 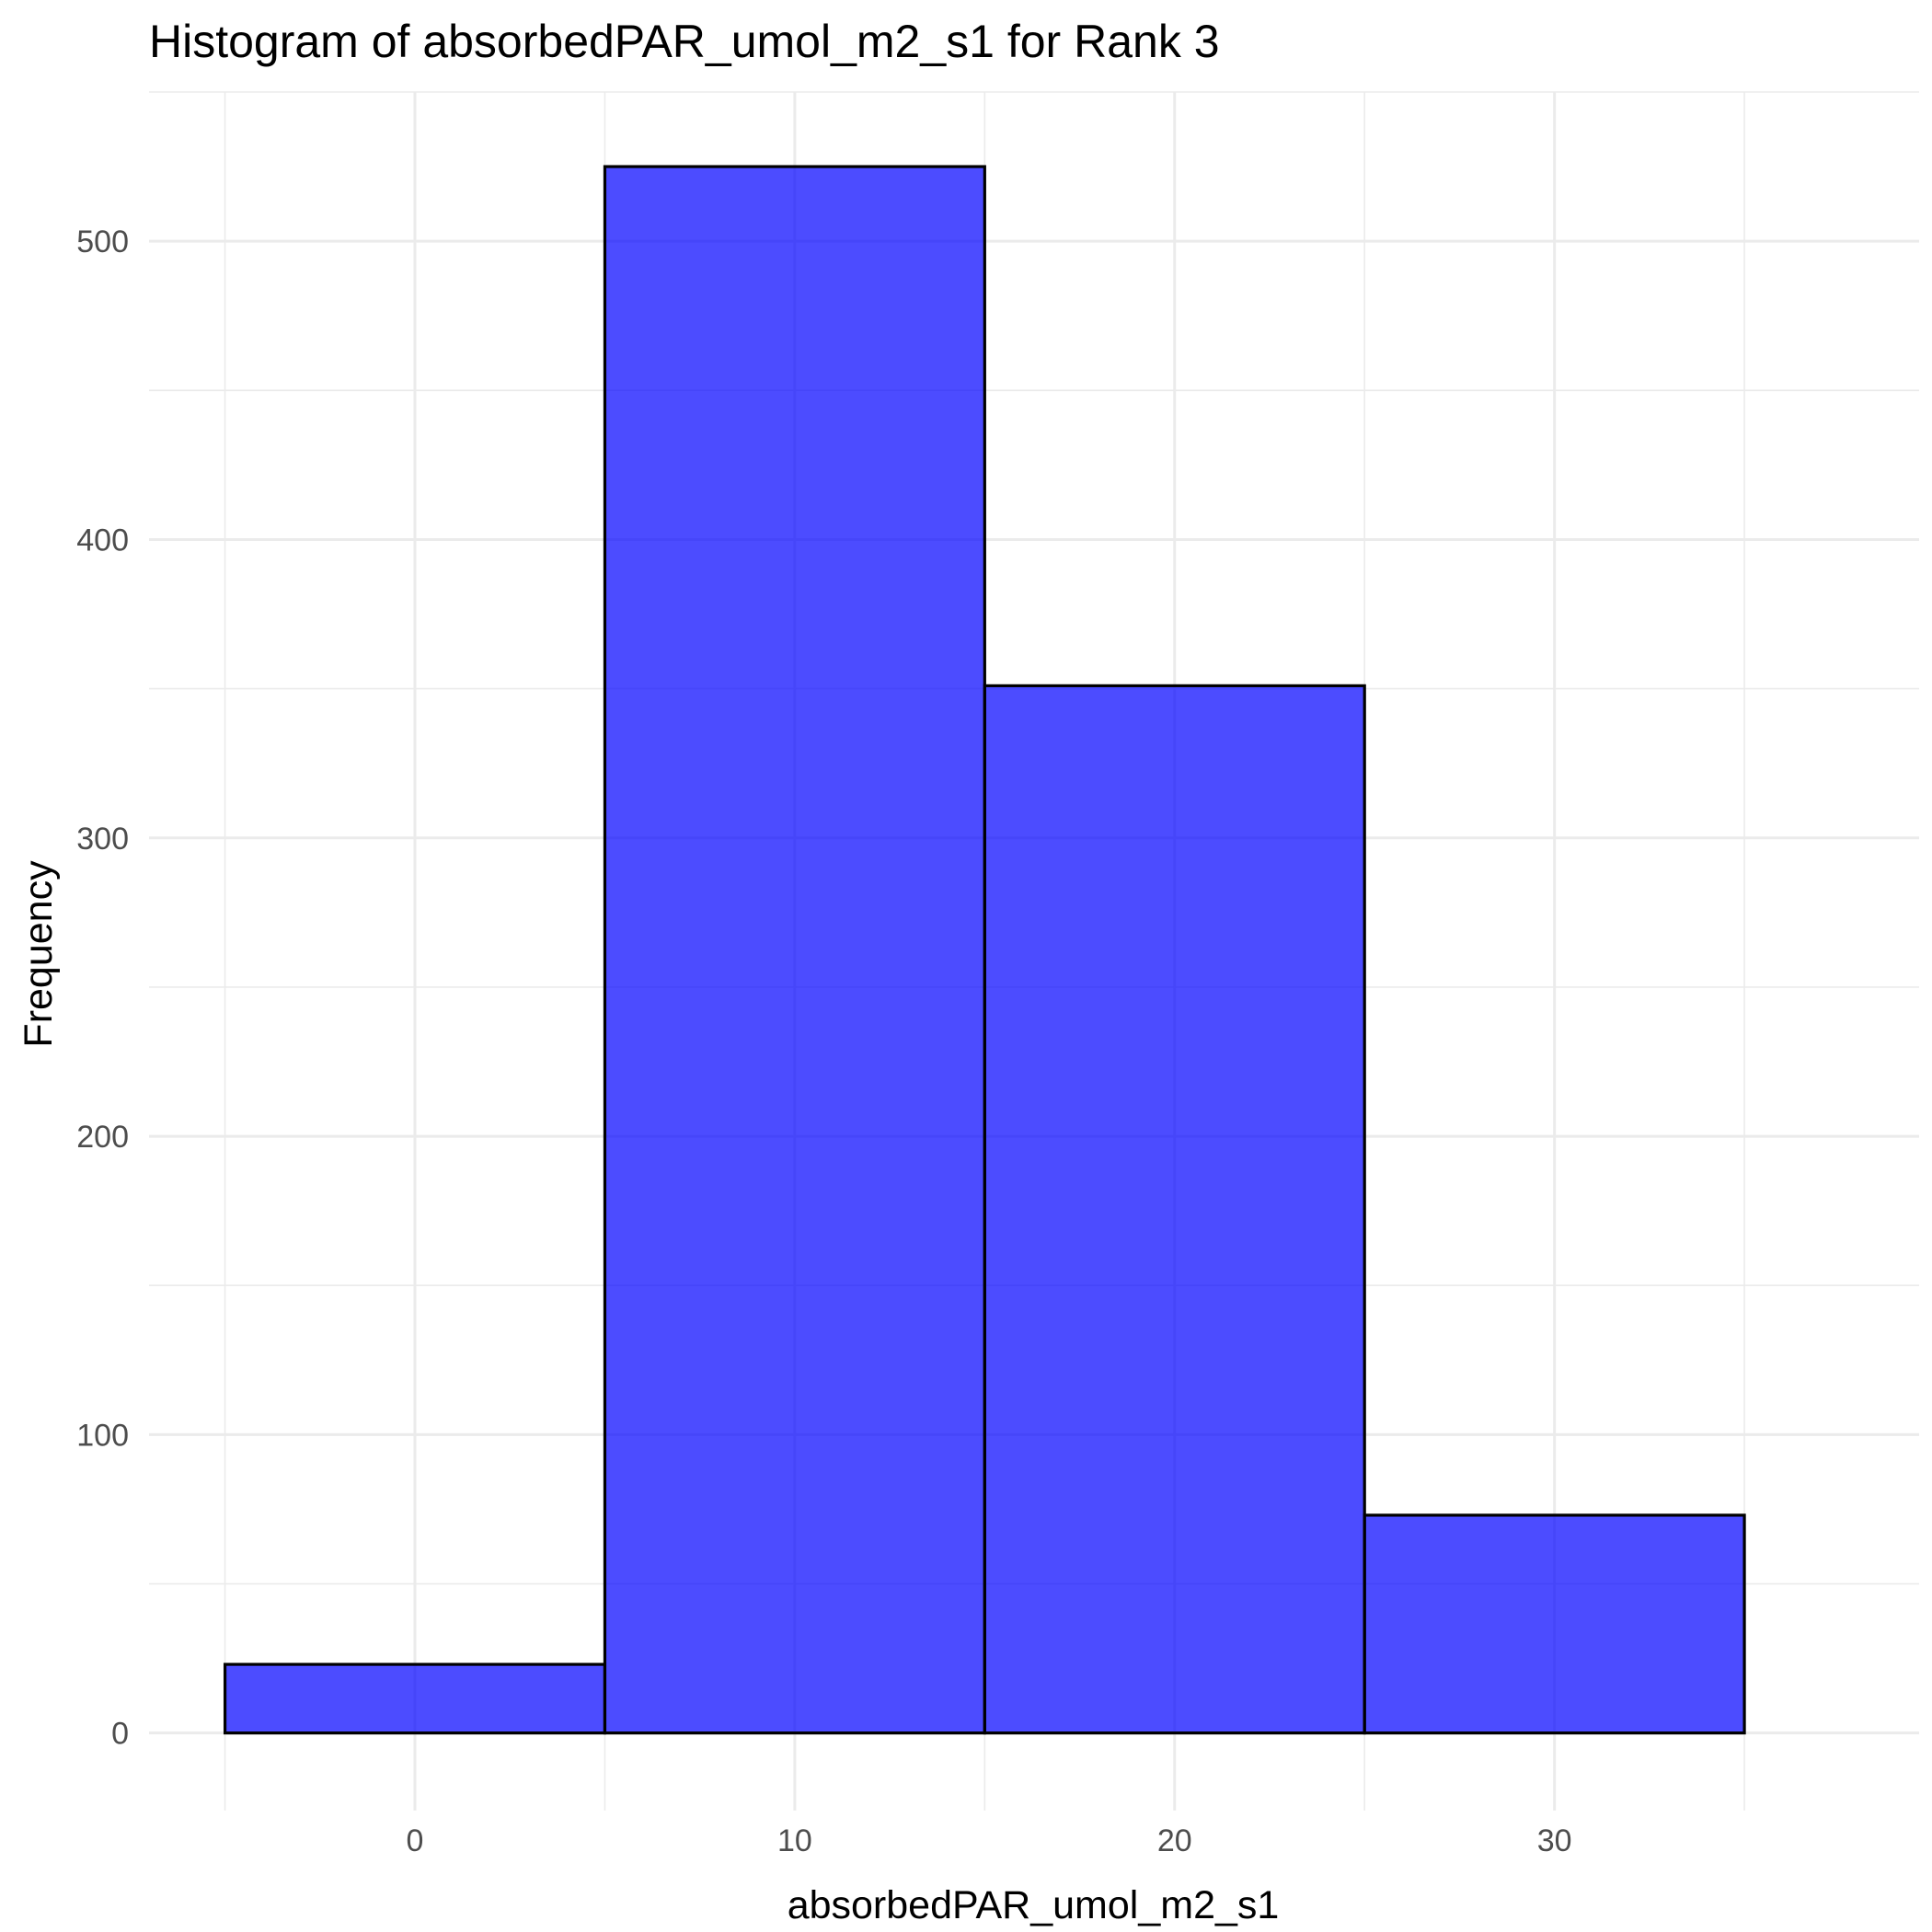 I want to click on y-tick-label: 300, so click(x=102, y=839).